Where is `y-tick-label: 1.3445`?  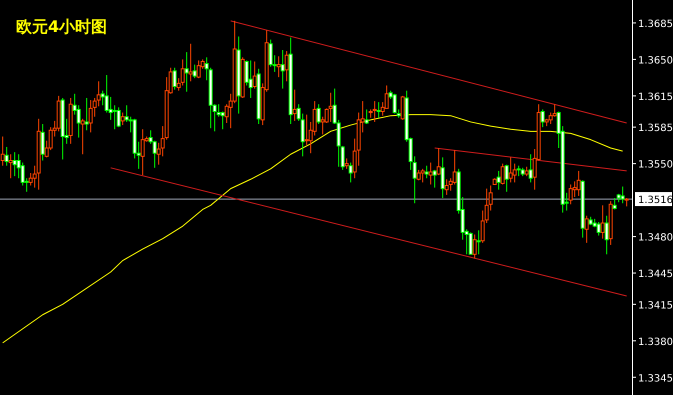 y-tick-label: 1.3445 is located at coordinates (655, 274).